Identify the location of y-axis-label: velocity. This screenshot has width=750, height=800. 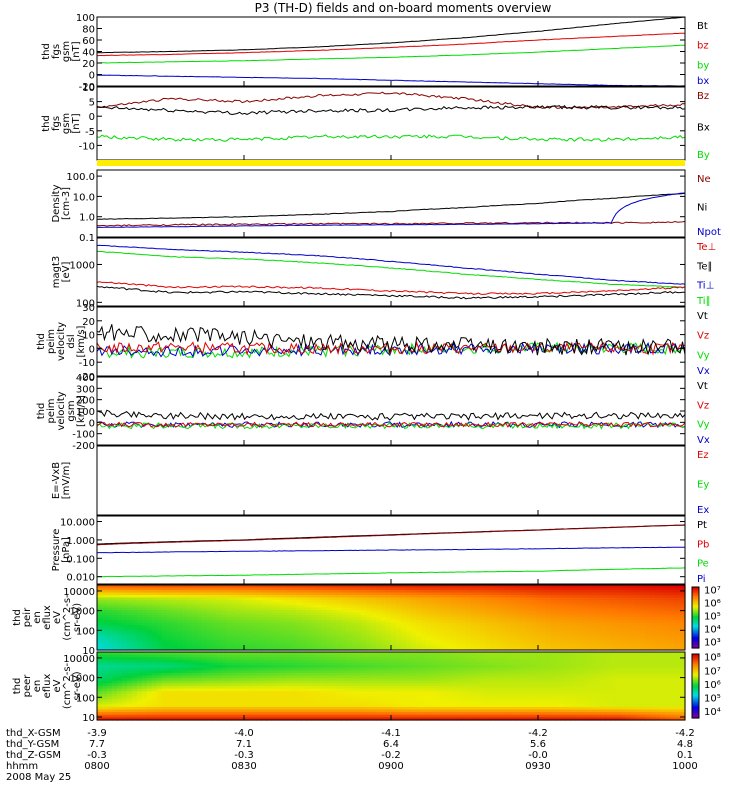
(61, 341).